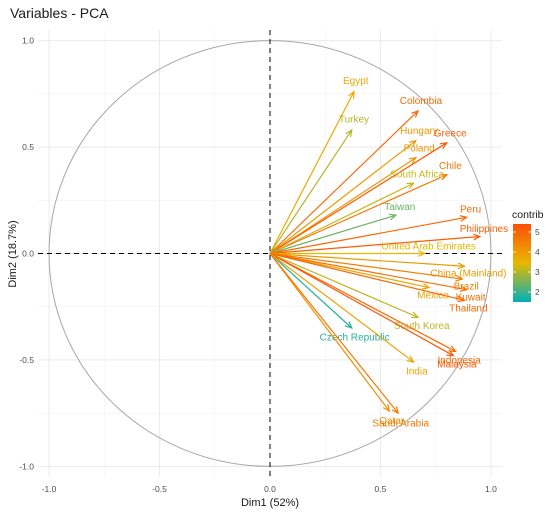 The height and width of the screenshot is (514, 550). Describe the element at coordinates (537, 272) in the screenshot. I see `legend-tick-label: 3` at that location.